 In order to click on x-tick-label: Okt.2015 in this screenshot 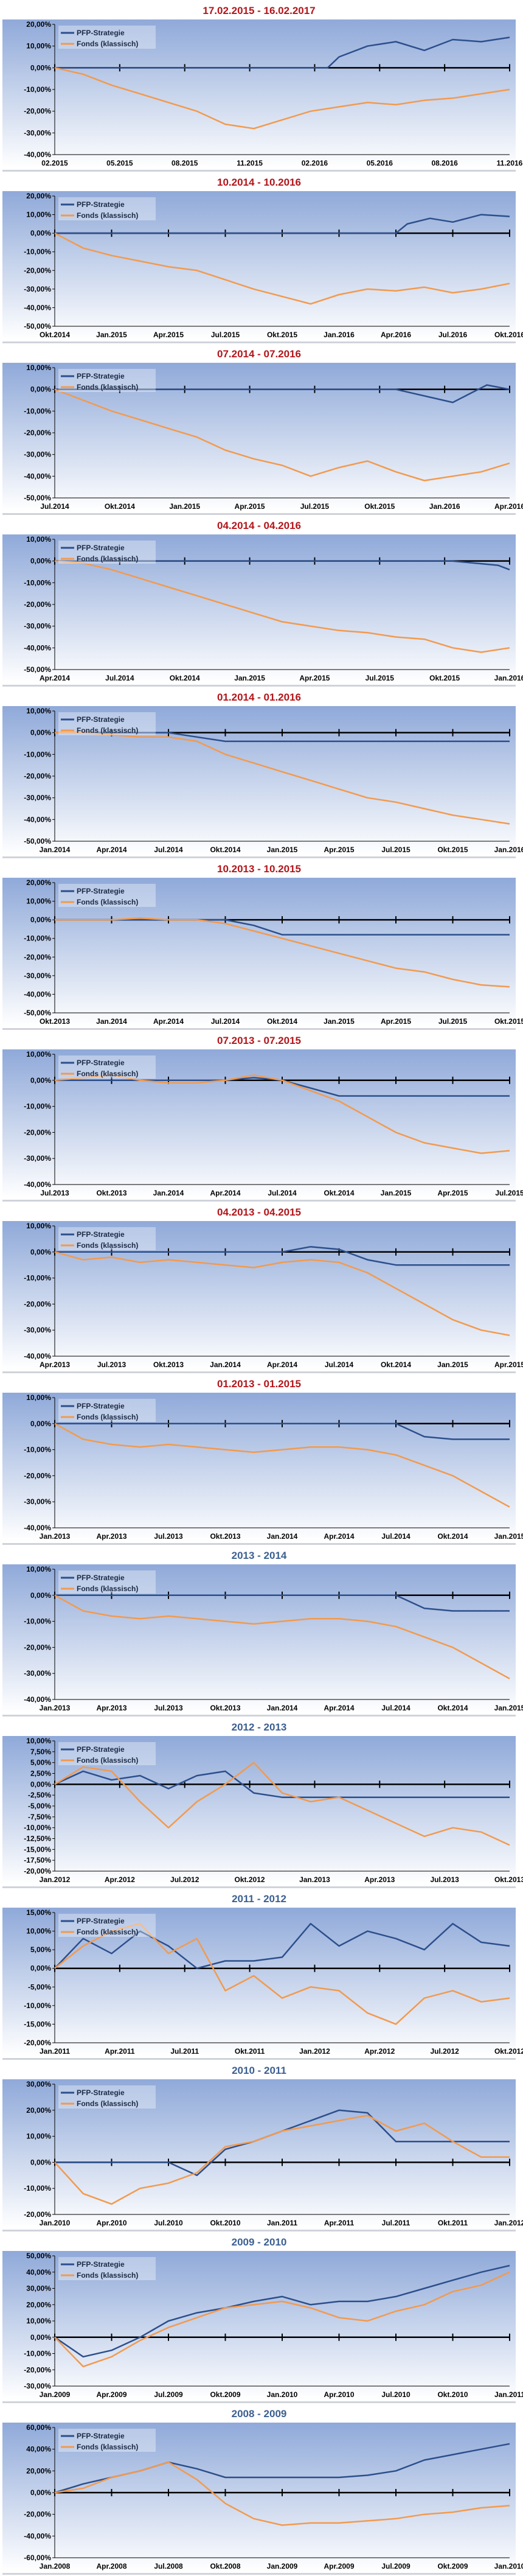, I will do `click(509, 1021)`.